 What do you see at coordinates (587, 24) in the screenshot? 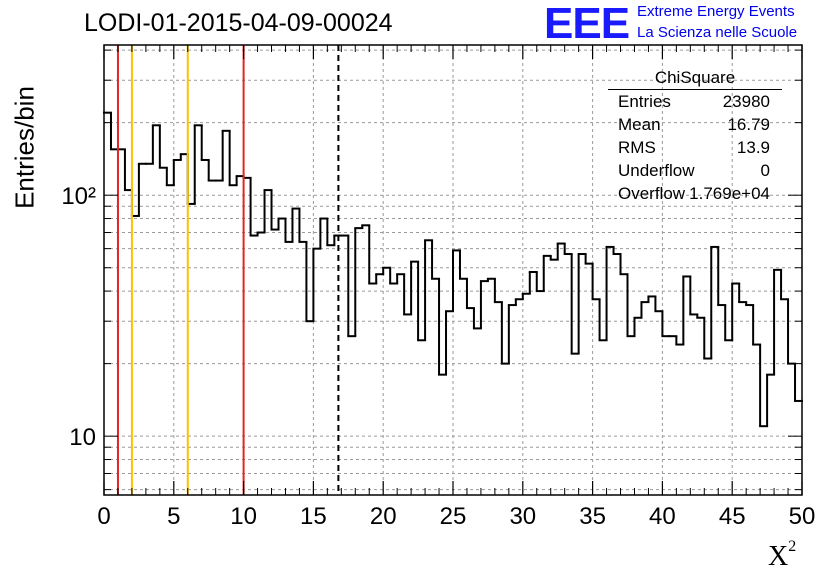
I see `eee-logo: EEE` at bounding box center [587, 24].